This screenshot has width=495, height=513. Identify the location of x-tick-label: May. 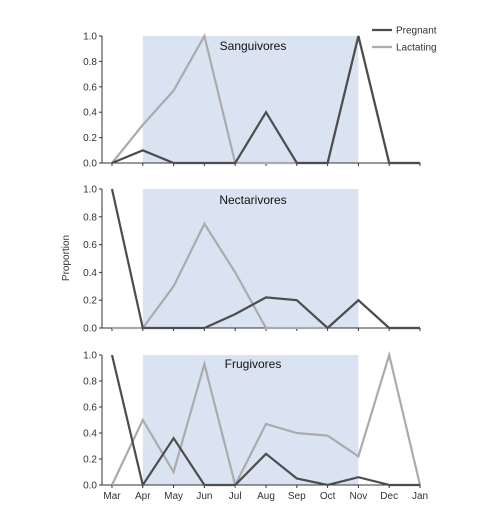
(173, 496).